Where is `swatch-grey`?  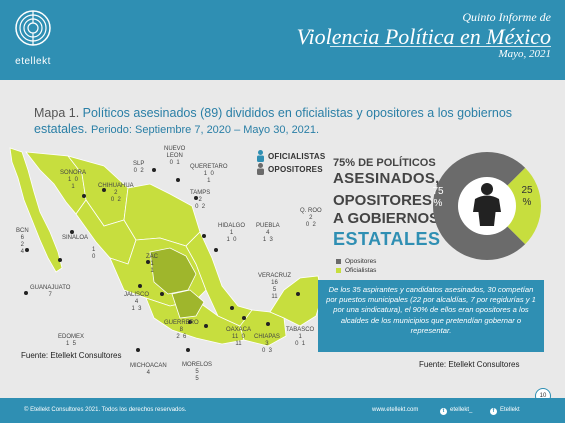 swatch-grey is located at coordinates (338, 261).